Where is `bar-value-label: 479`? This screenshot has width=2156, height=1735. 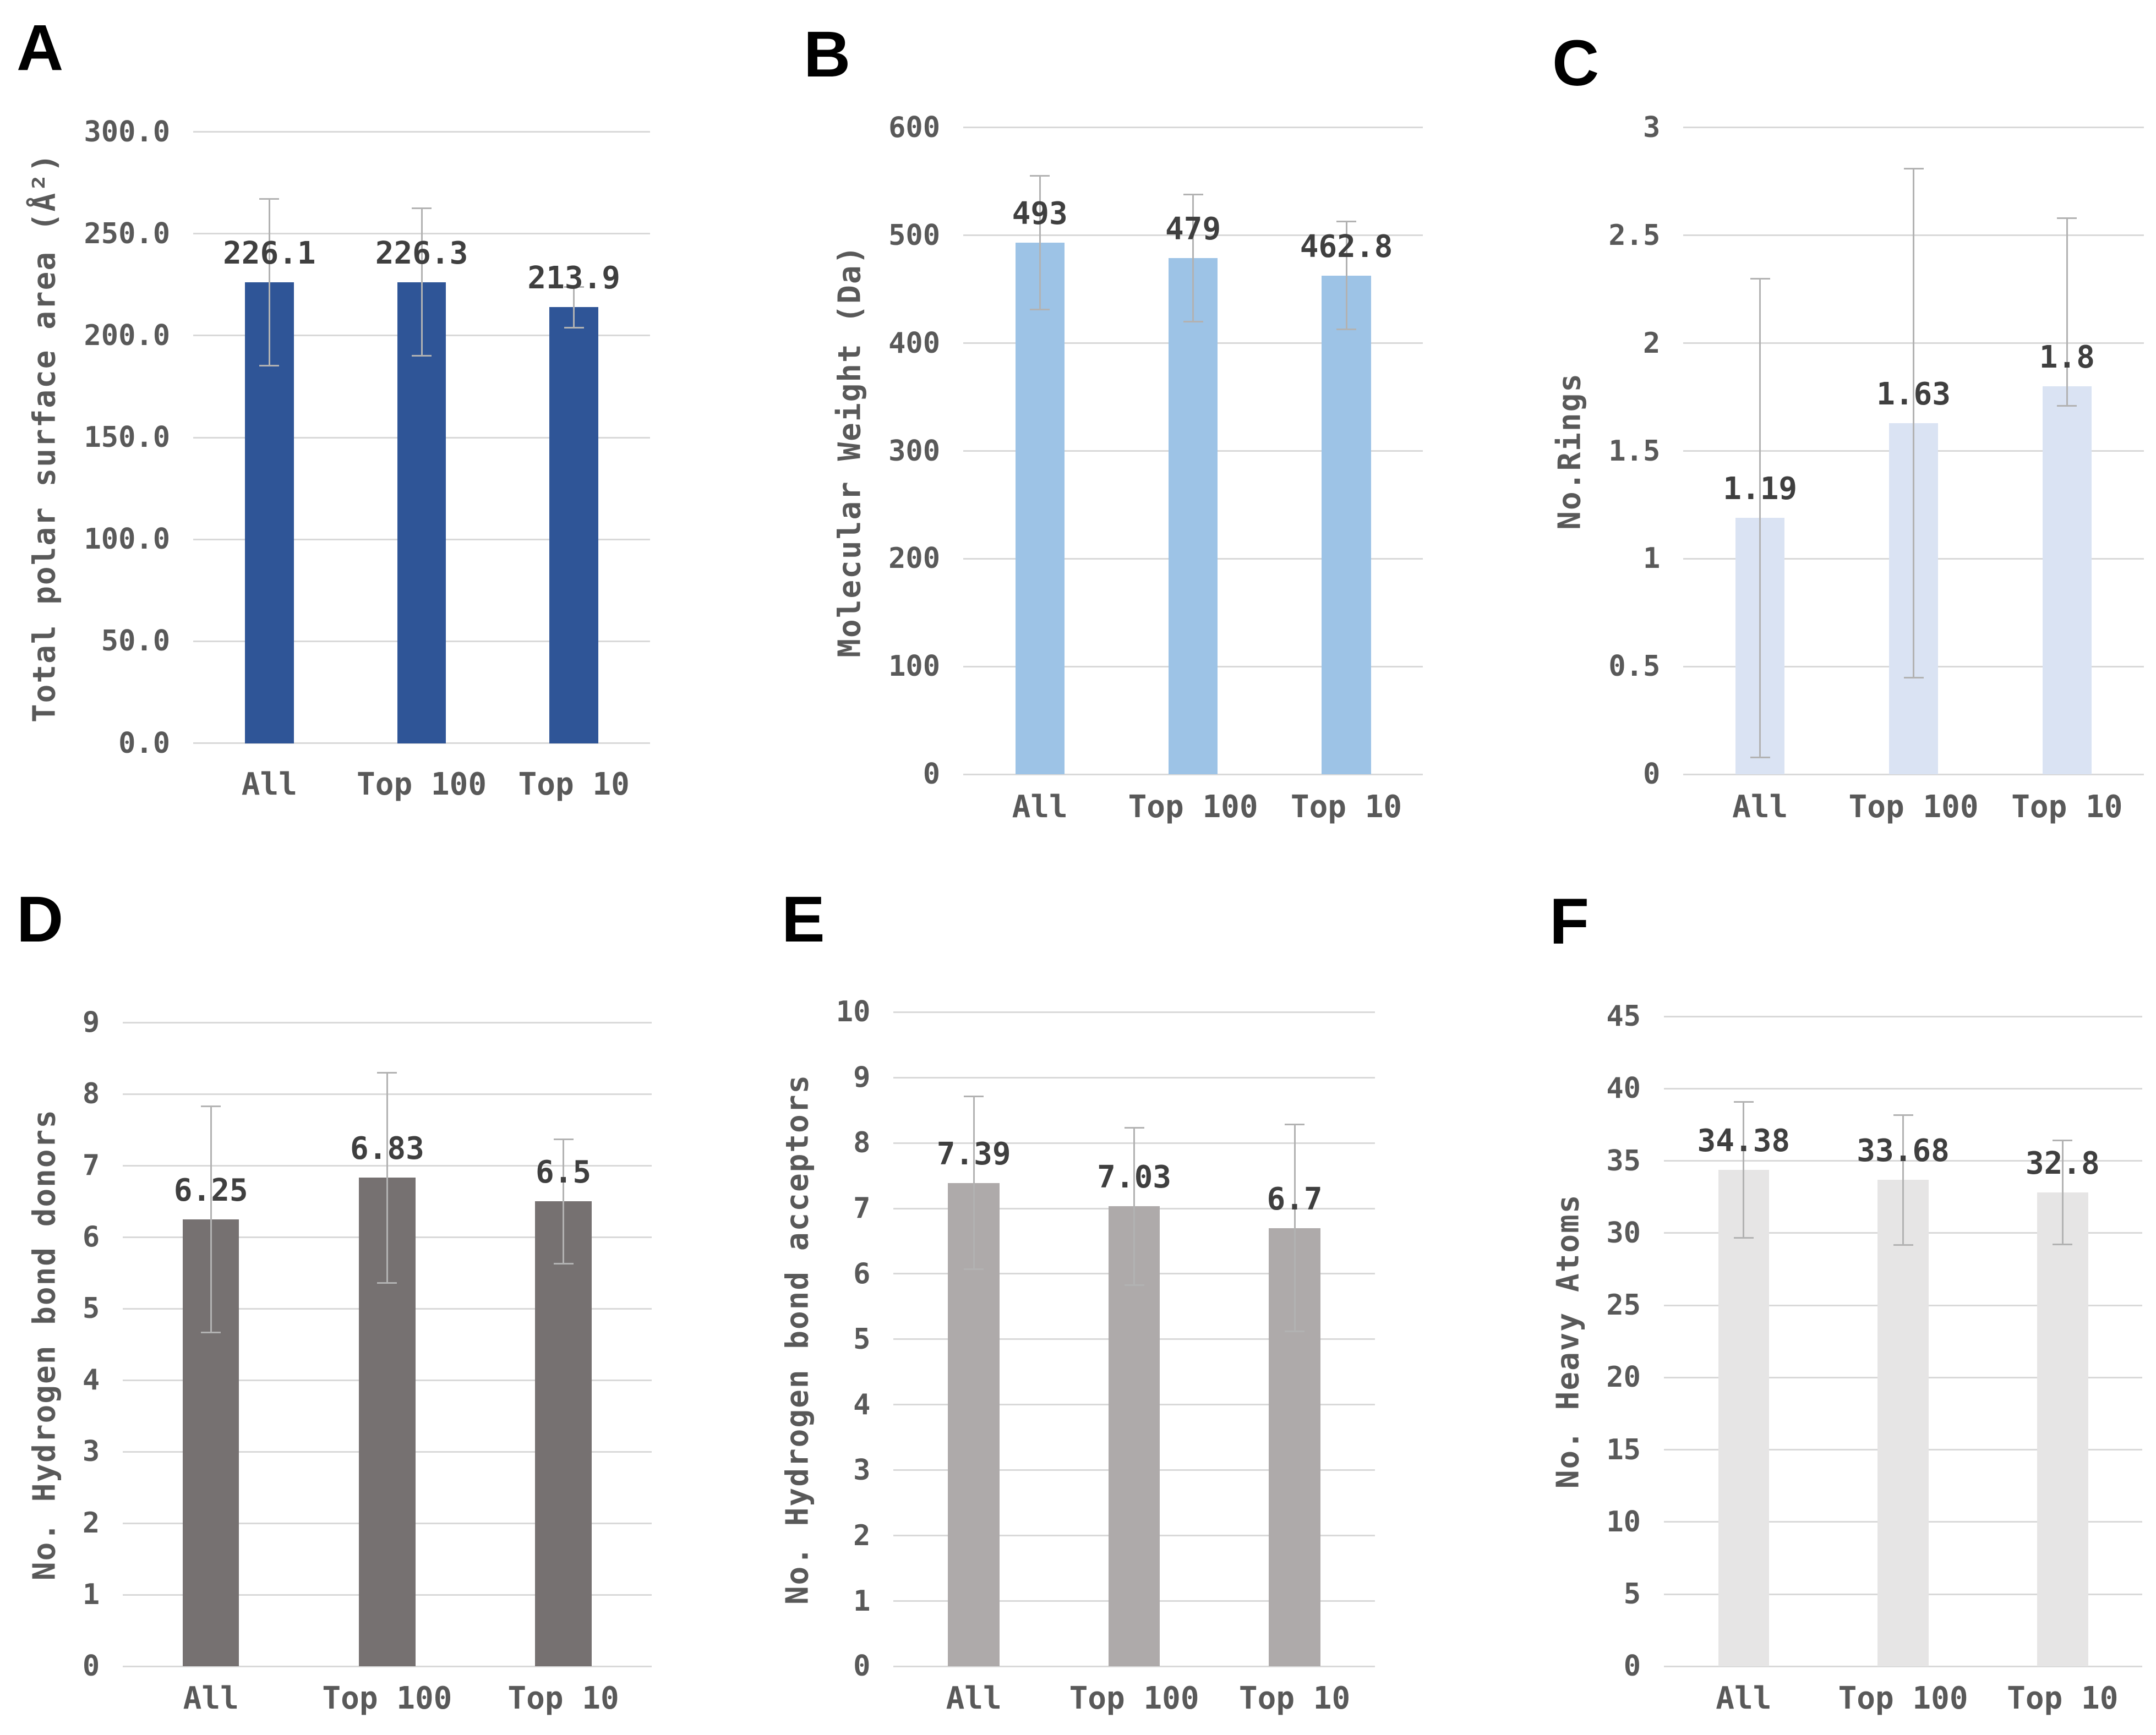
bar-value-label: 479 is located at coordinates (1193, 229).